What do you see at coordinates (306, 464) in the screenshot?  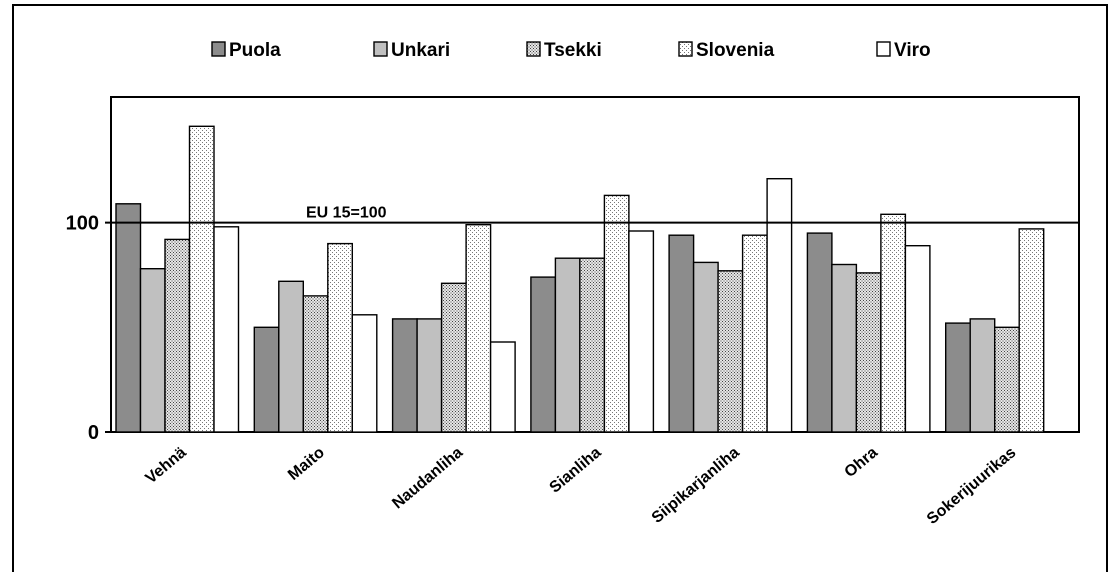 I see `x-tick-label: Maito` at bounding box center [306, 464].